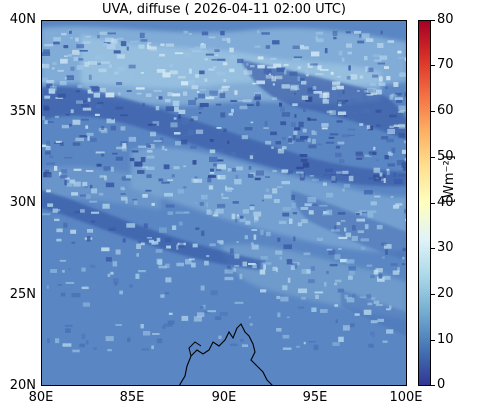 This screenshot has height=412, width=480. I want to click on map-title: UVA, diffuse ( 2026-04-11 02:00 UTC), so click(224, 9).